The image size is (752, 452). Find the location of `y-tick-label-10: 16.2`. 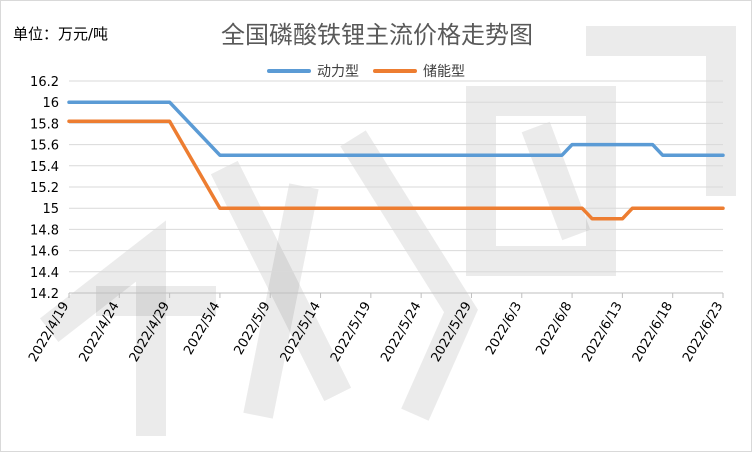

y-tick-label-10: 16.2 is located at coordinates (44, 82).